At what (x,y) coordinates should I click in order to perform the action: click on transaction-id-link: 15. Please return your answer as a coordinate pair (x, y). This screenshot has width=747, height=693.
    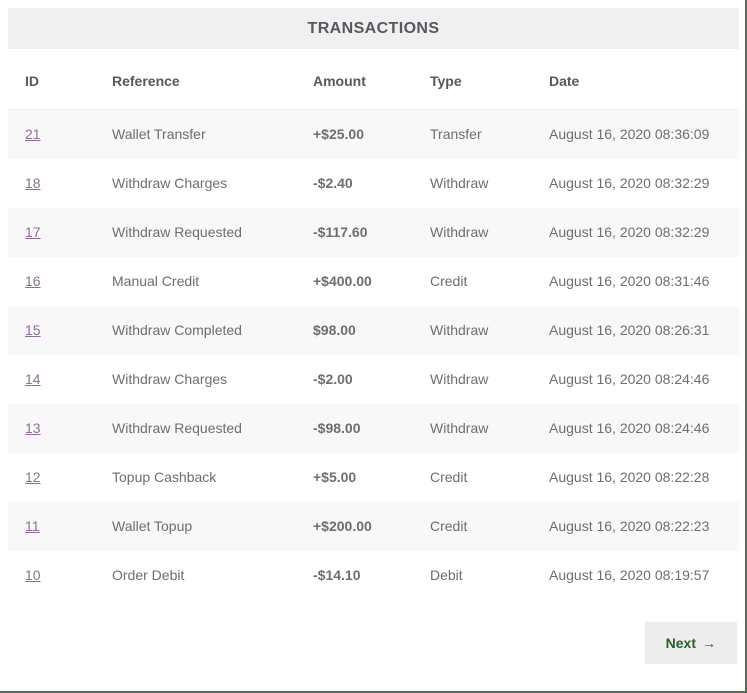
    Looking at the image, I should click on (33, 330).